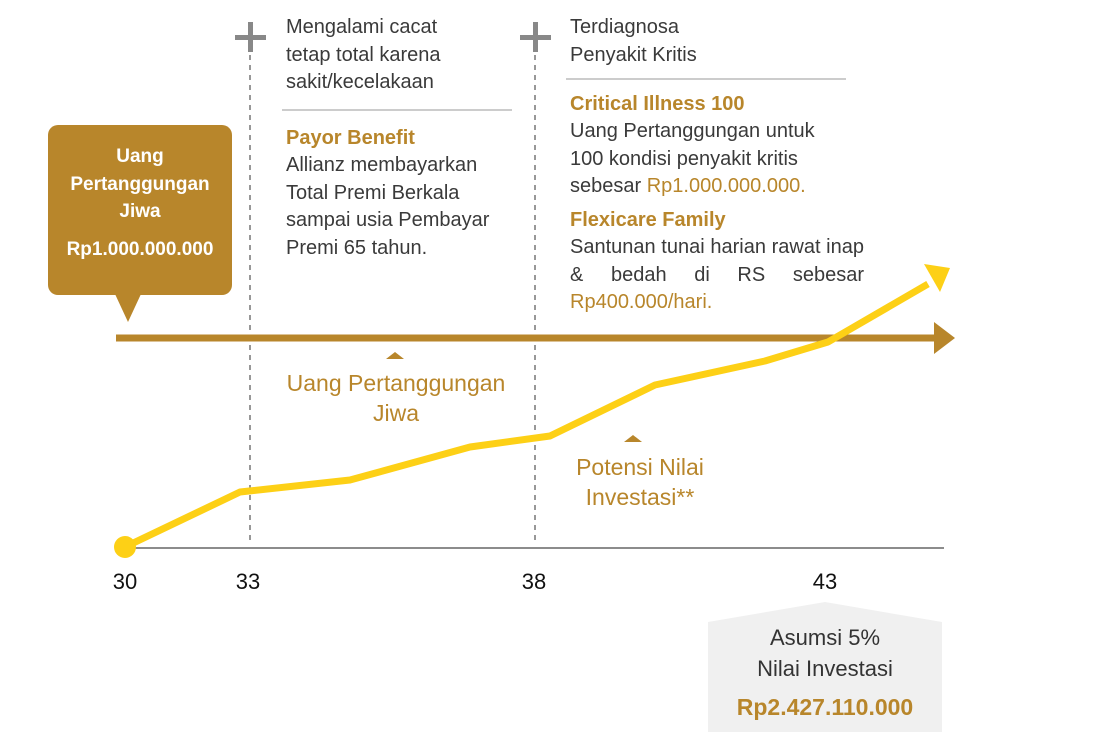  What do you see at coordinates (633, 41) in the screenshot?
I see `event-title-critical: Terdiagnosa Penyakit Kritis` at bounding box center [633, 41].